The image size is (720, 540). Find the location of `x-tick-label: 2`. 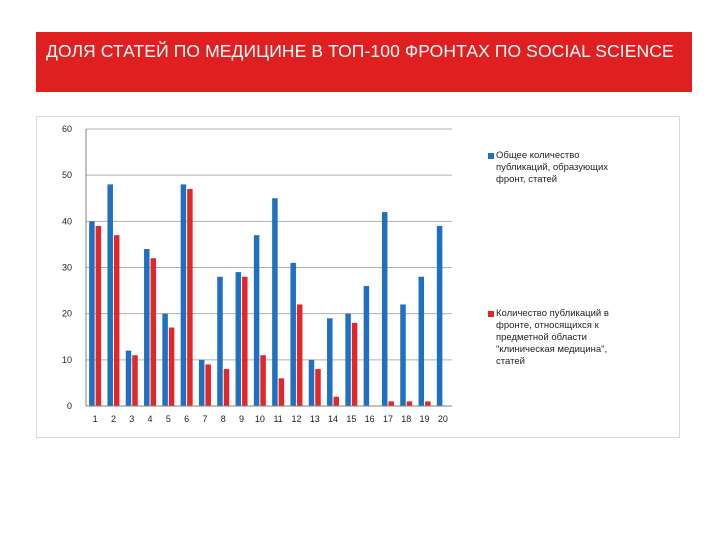

x-tick-label: 2 is located at coordinates (113, 419).